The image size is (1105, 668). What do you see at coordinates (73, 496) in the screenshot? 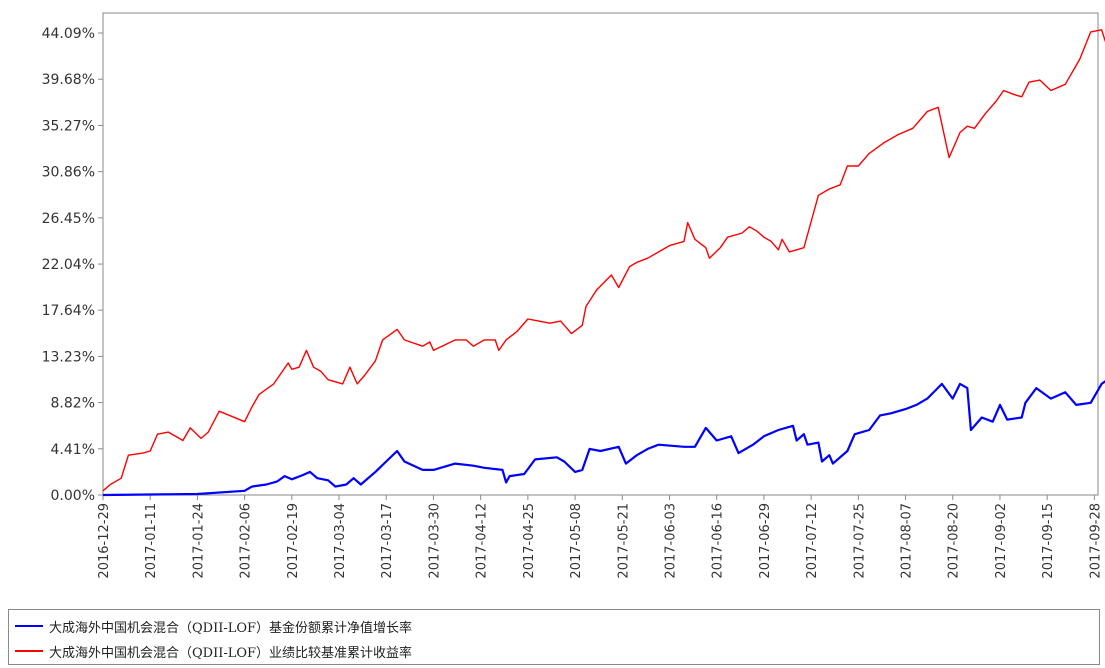
I see `y-tick-label: 0.00%` at bounding box center [73, 496].